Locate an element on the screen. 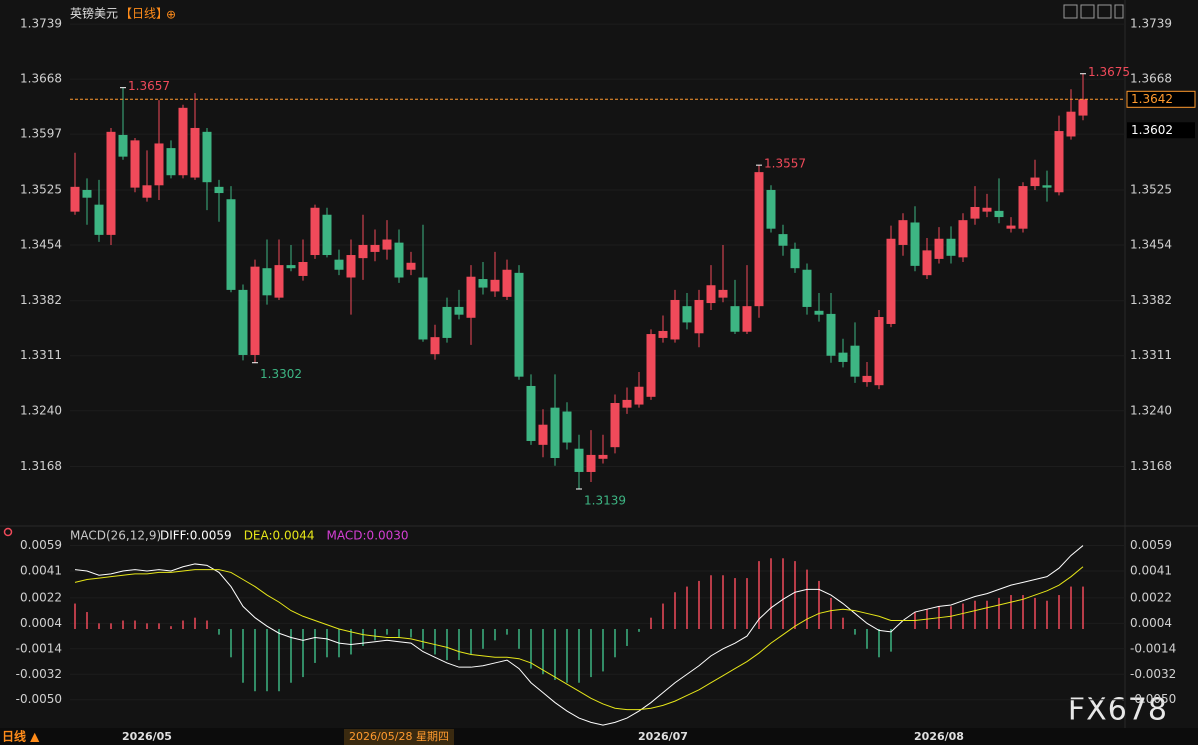 This screenshot has width=1198, height=745. x-tick-label: 2026/07 is located at coordinates (663, 736).